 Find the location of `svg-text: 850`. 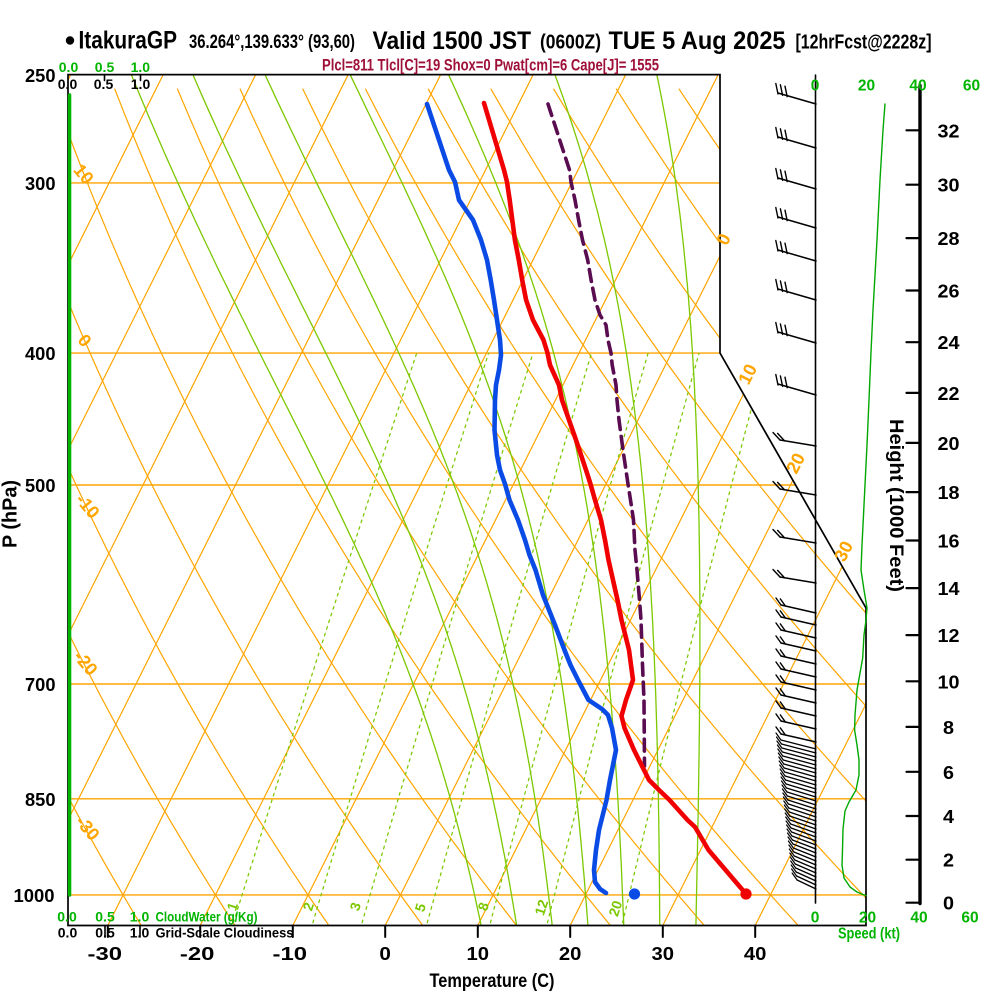

svg-text: 850 is located at coordinates (40, 800).